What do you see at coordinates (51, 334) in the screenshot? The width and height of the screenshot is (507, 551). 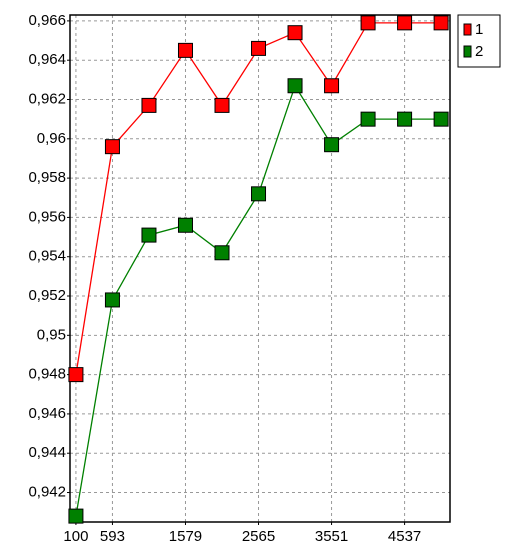 I see `y-tick-label: 0,95` at bounding box center [51, 334].